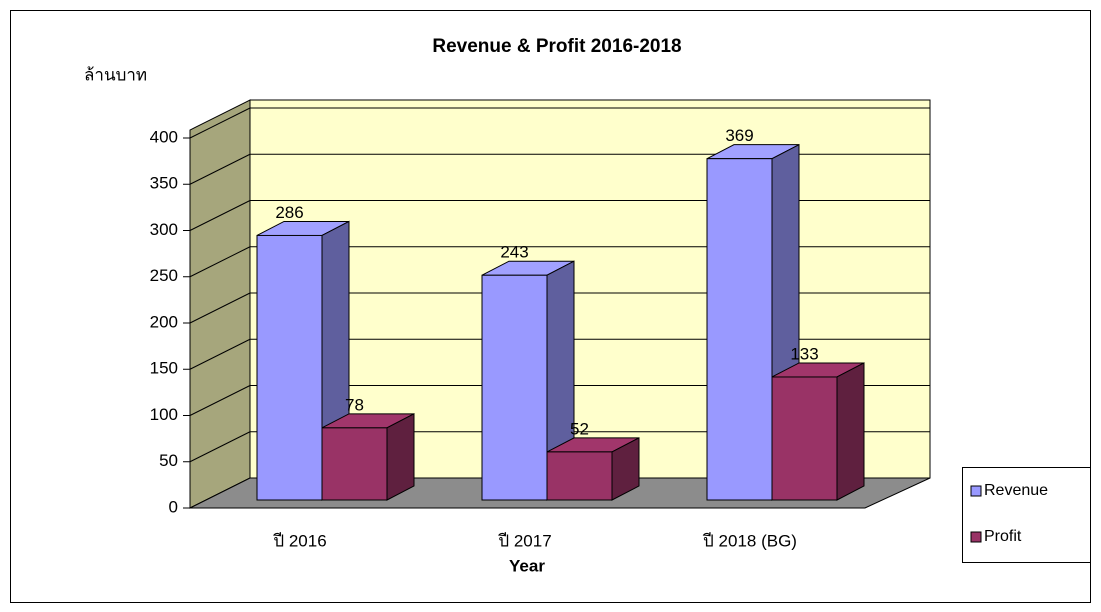 The image size is (1101, 612). I want to click on x-tick-label: ปี 2017, so click(524, 540).